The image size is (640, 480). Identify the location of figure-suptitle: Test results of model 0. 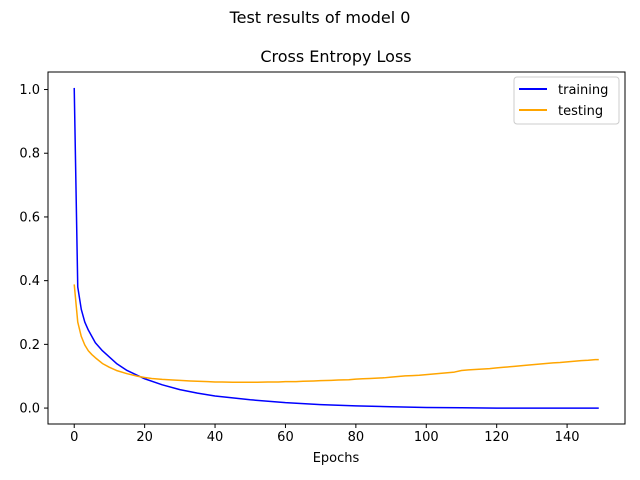
(320, 17).